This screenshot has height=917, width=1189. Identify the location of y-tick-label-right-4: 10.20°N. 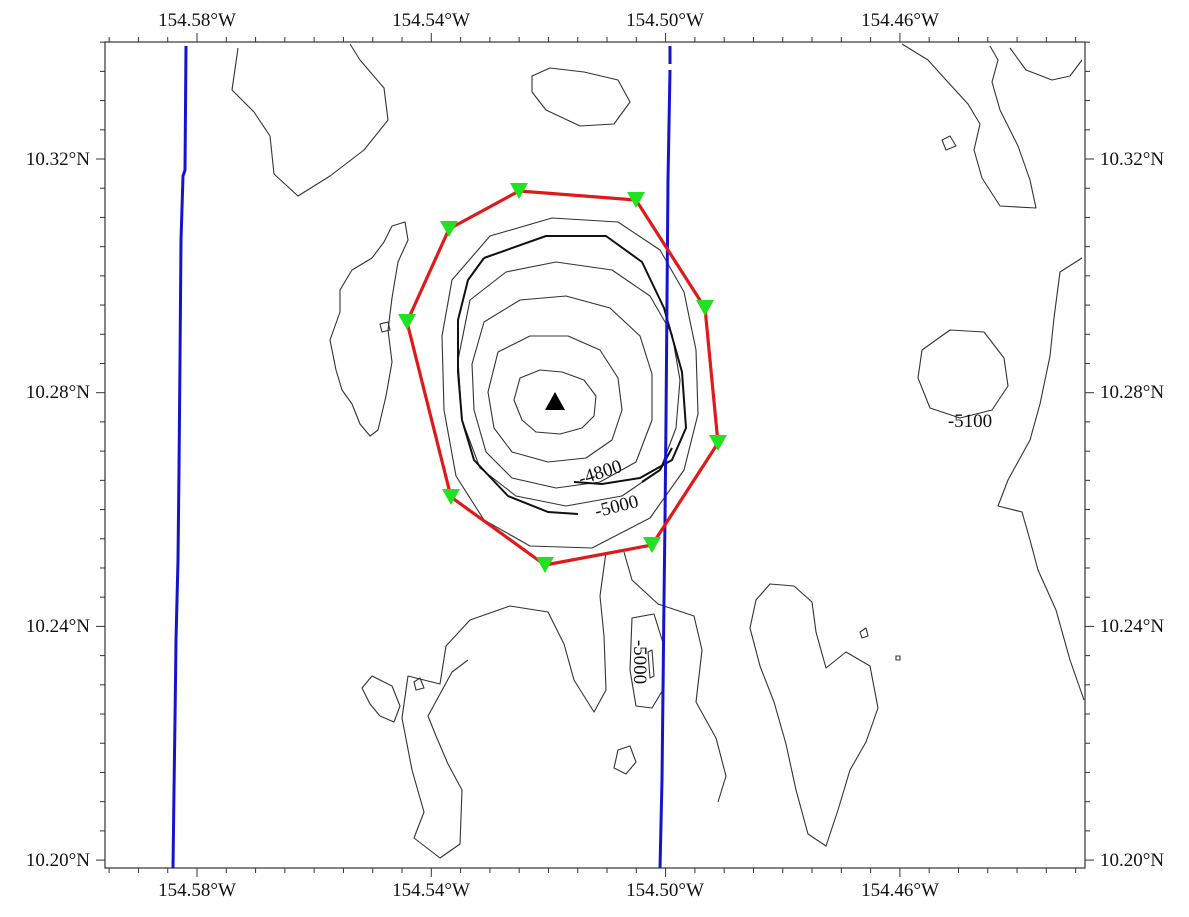
(1132, 860).